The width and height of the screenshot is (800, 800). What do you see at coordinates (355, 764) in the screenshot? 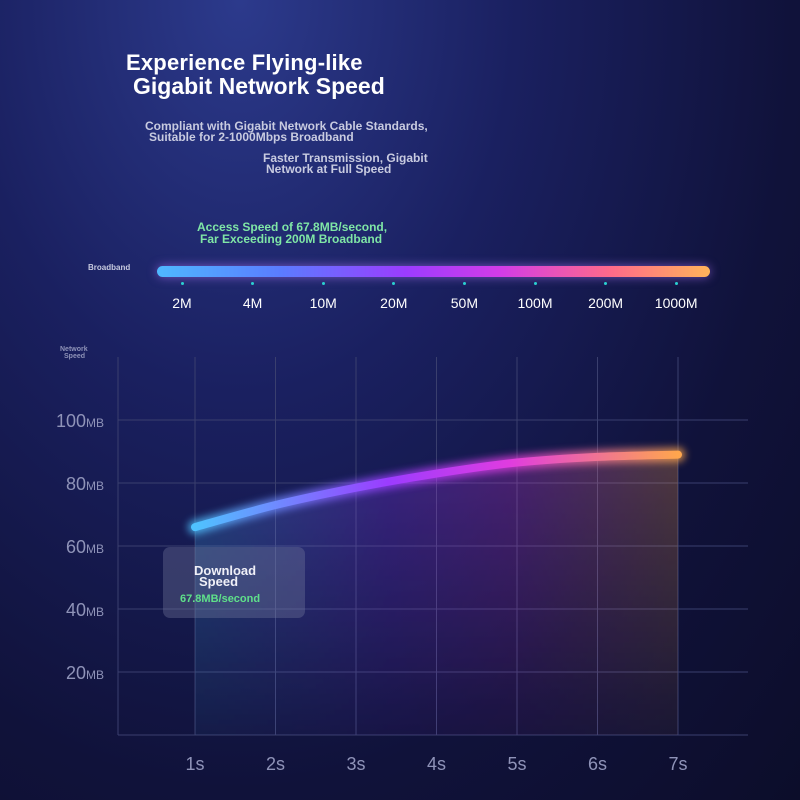
I see `x-tick-label: 3s` at bounding box center [355, 764].